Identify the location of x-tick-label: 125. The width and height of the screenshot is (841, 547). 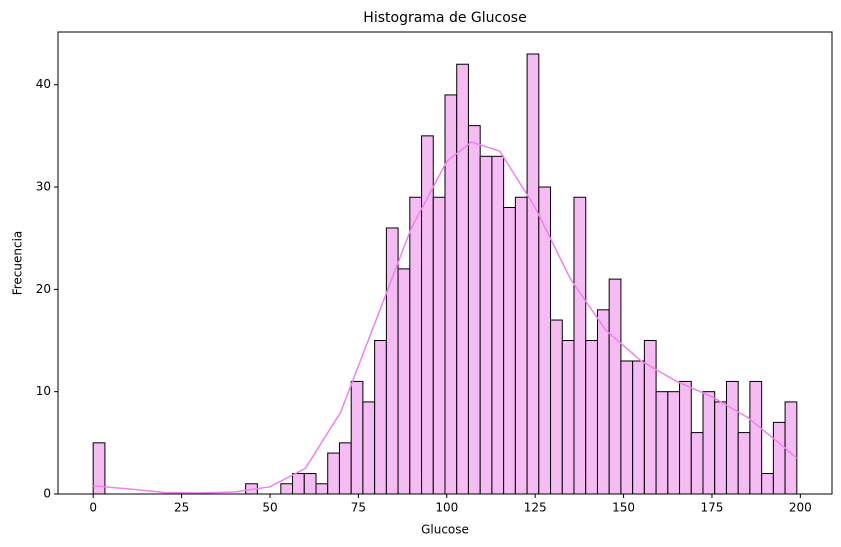
(535, 508).